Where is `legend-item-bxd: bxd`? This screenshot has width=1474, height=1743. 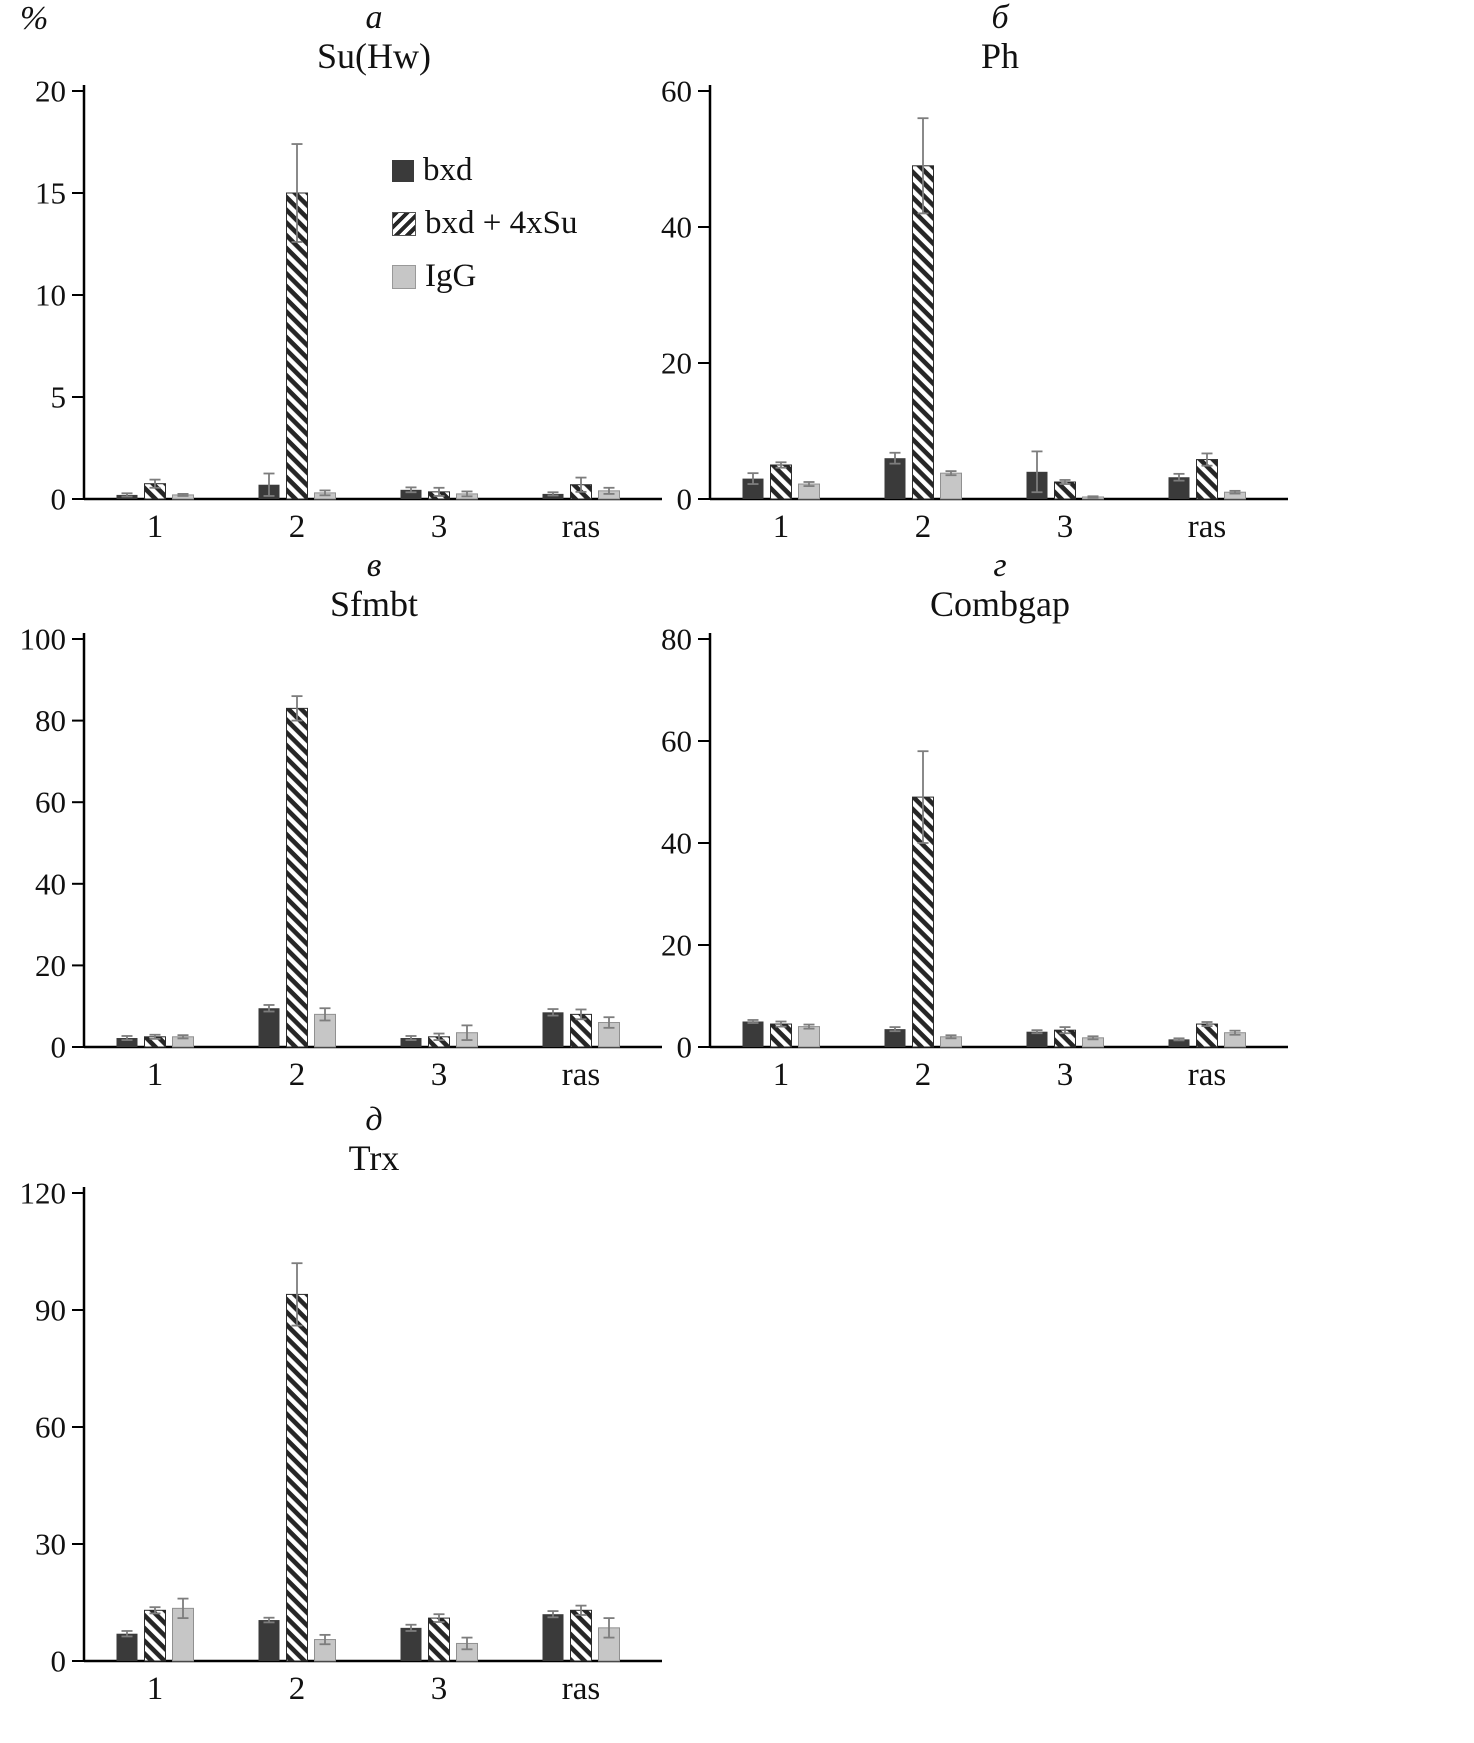
legend-item-bxd: bxd is located at coordinates (484, 170).